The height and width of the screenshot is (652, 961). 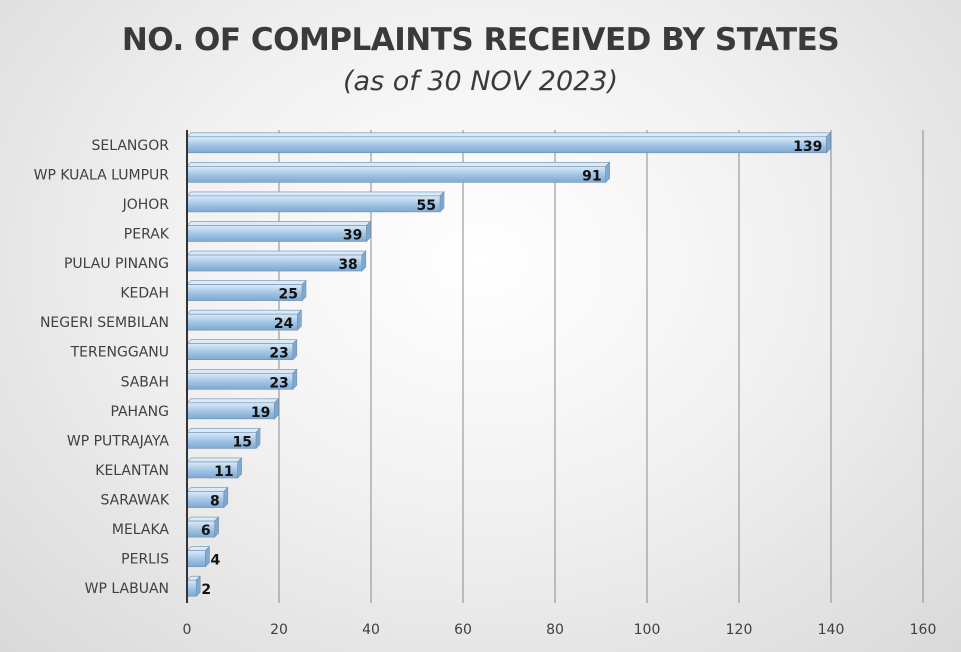 What do you see at coordinates (347, 265) in the screenshot?
I see `data-label: 38` at bounding box center [347, 265].